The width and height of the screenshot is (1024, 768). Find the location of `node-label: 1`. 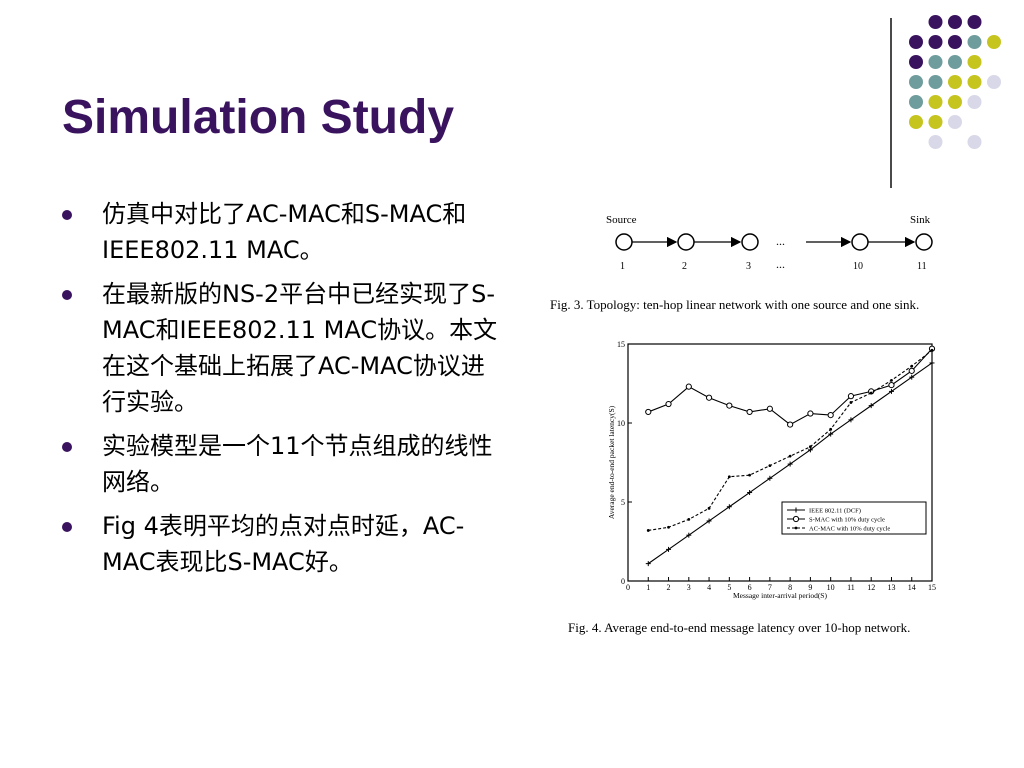

node-label: 1 is located at coordinates (622, 266).